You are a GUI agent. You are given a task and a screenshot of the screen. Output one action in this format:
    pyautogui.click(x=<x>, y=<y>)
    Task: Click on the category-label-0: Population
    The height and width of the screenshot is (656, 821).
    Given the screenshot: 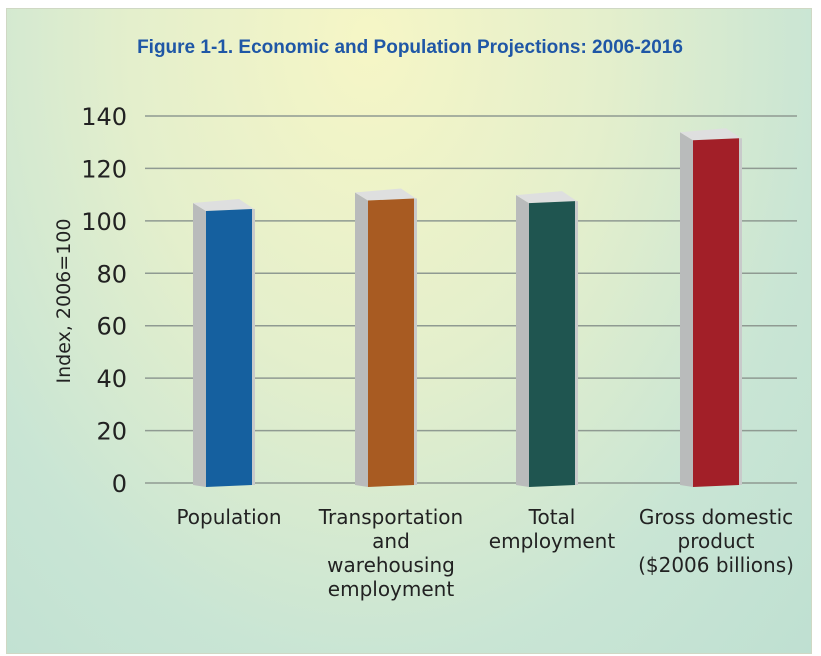 What is the action you would take?
    pyautogui.click(x=228, y=517)
    